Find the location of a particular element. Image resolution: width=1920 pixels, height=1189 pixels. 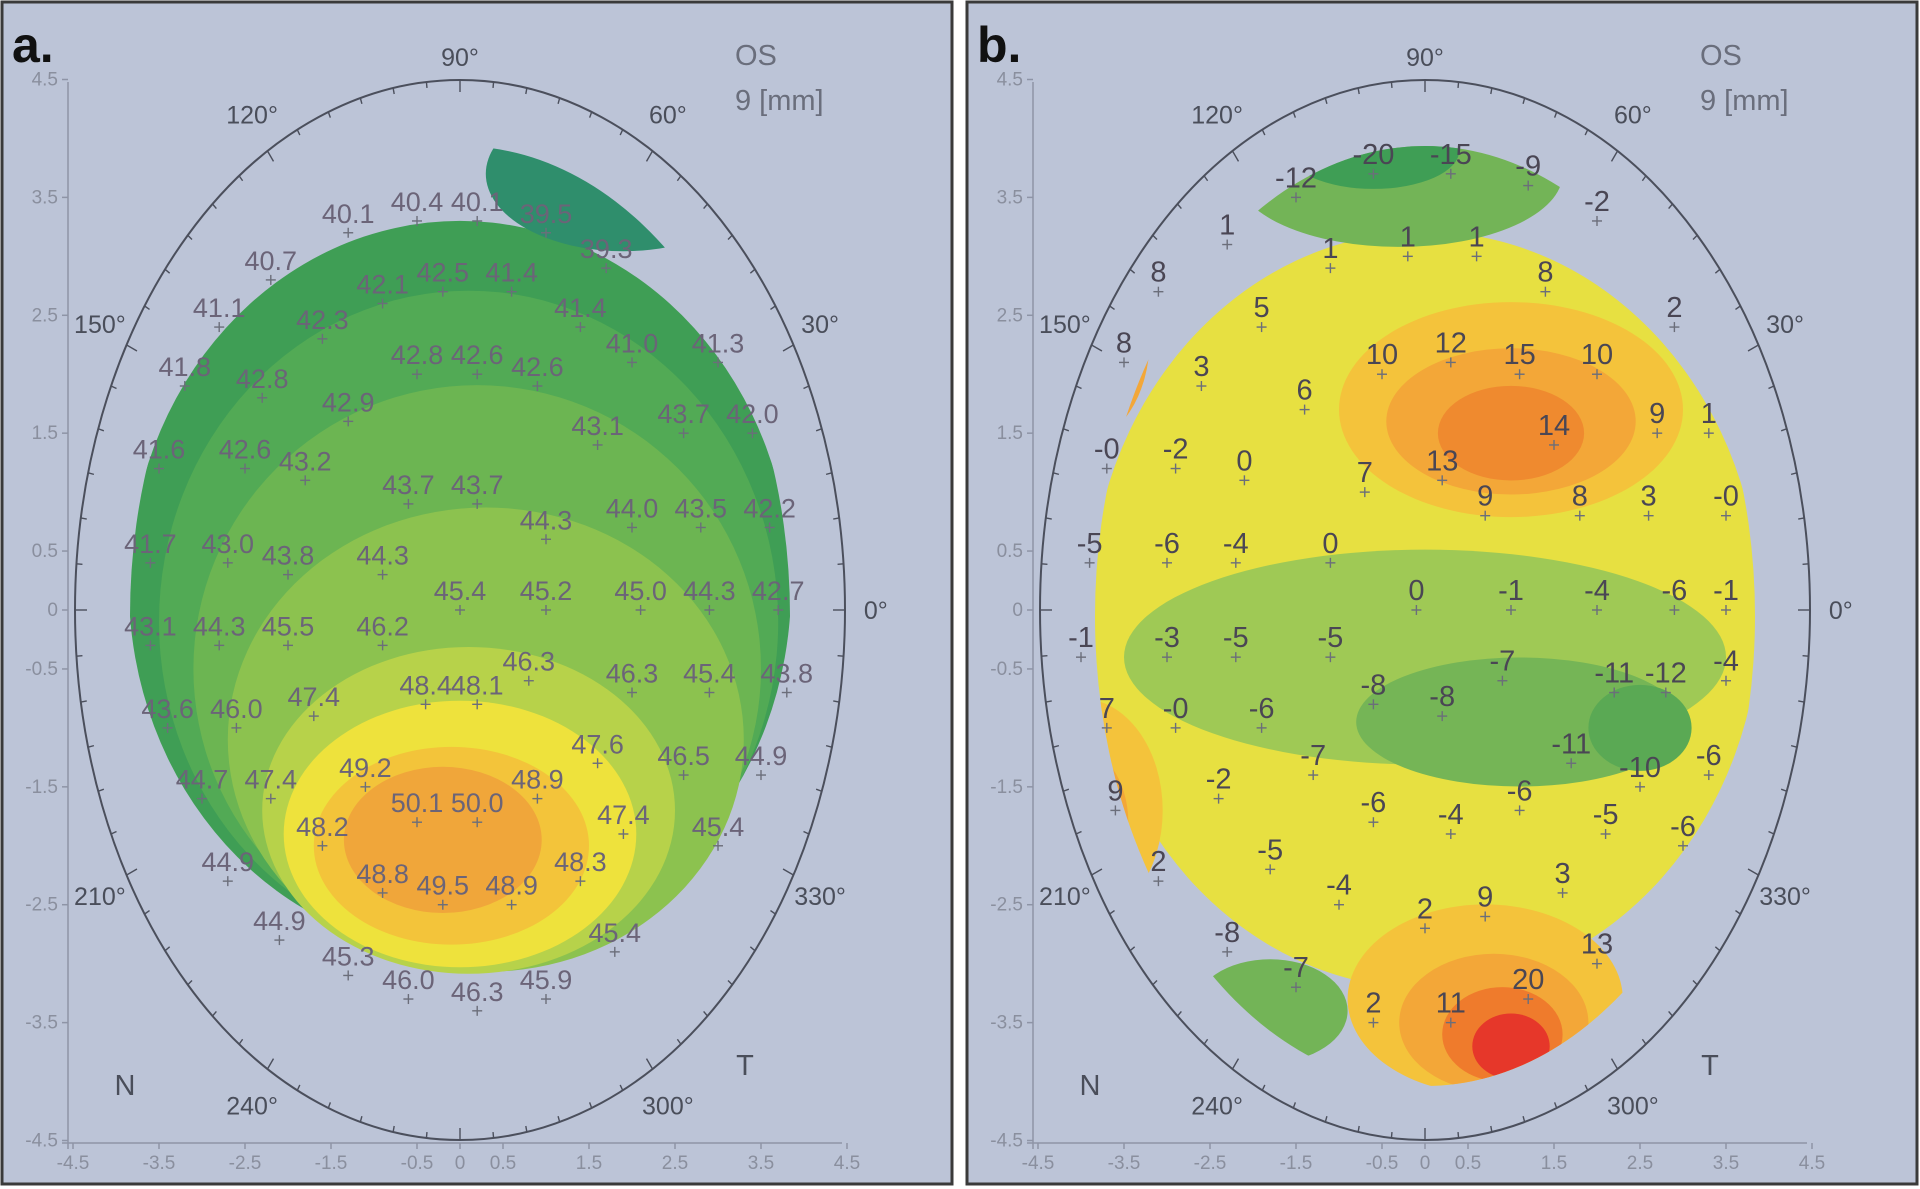

angle-label: 210° is located at coordinates (1065, 897).